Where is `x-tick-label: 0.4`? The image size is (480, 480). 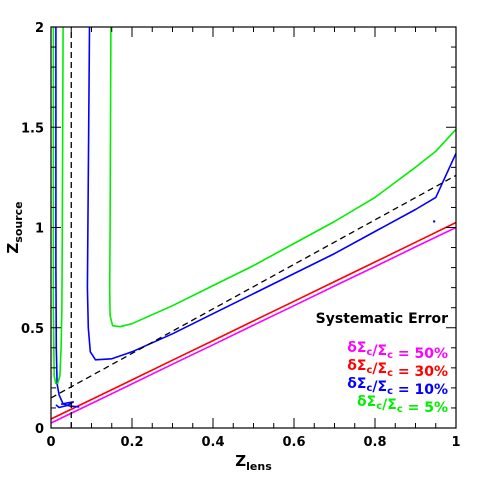
x-tick-label: 0.4 is located at coordinates (212, 442).